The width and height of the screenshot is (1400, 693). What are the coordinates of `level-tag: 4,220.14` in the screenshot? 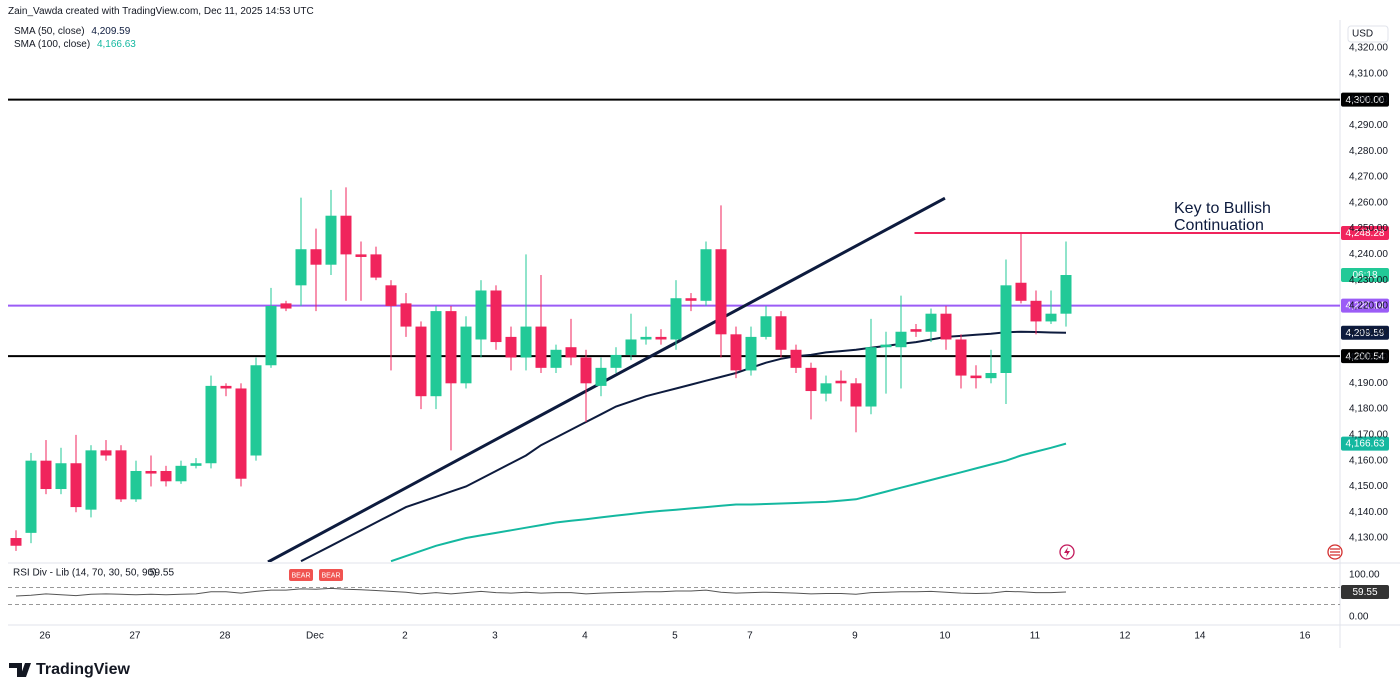 It's located at (1365, 306).